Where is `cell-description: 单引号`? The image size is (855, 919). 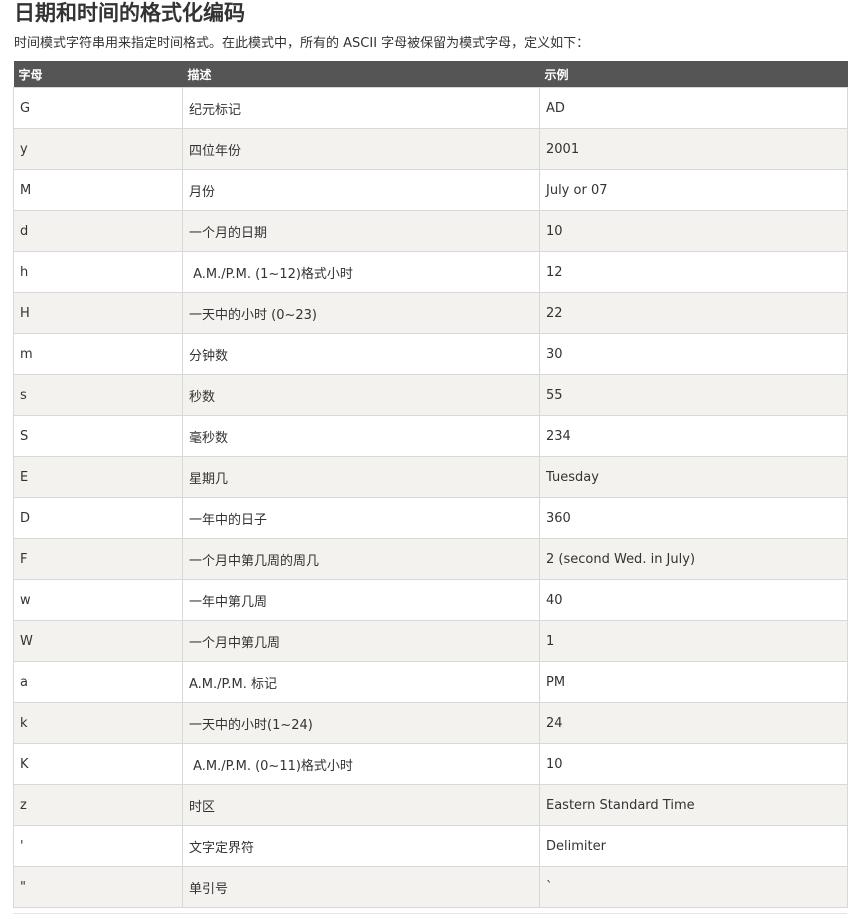 cell-description: 单引号 is located at coordinates (361, 887).